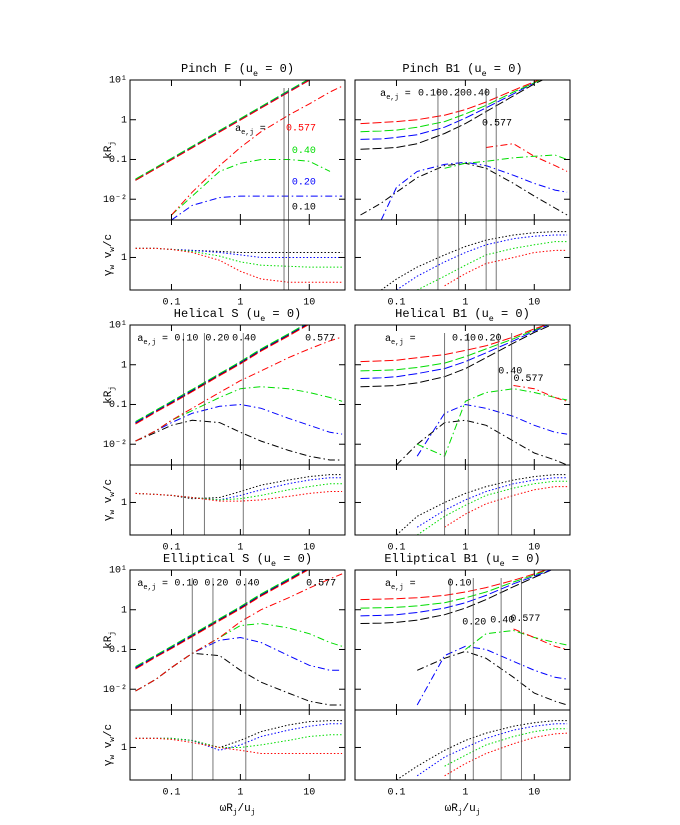 This screenshot has height=825, width=680. Describe the element at coordinates (462, 315) in the screenshot. I see `panel-title: Helical B1 (ue = 0)` at that location.